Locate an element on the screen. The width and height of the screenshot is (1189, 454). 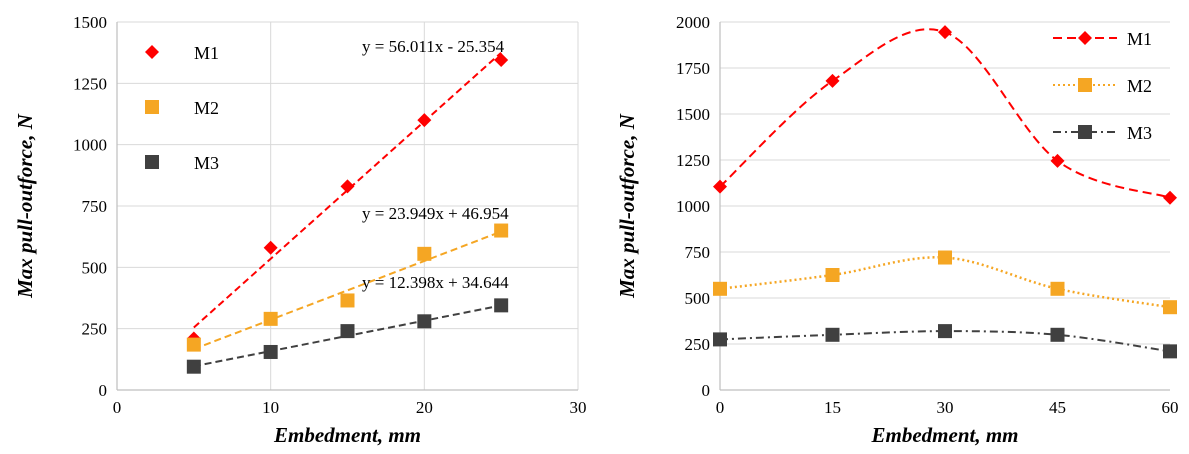
series-line-m3 is located at coordinates (945, 341).